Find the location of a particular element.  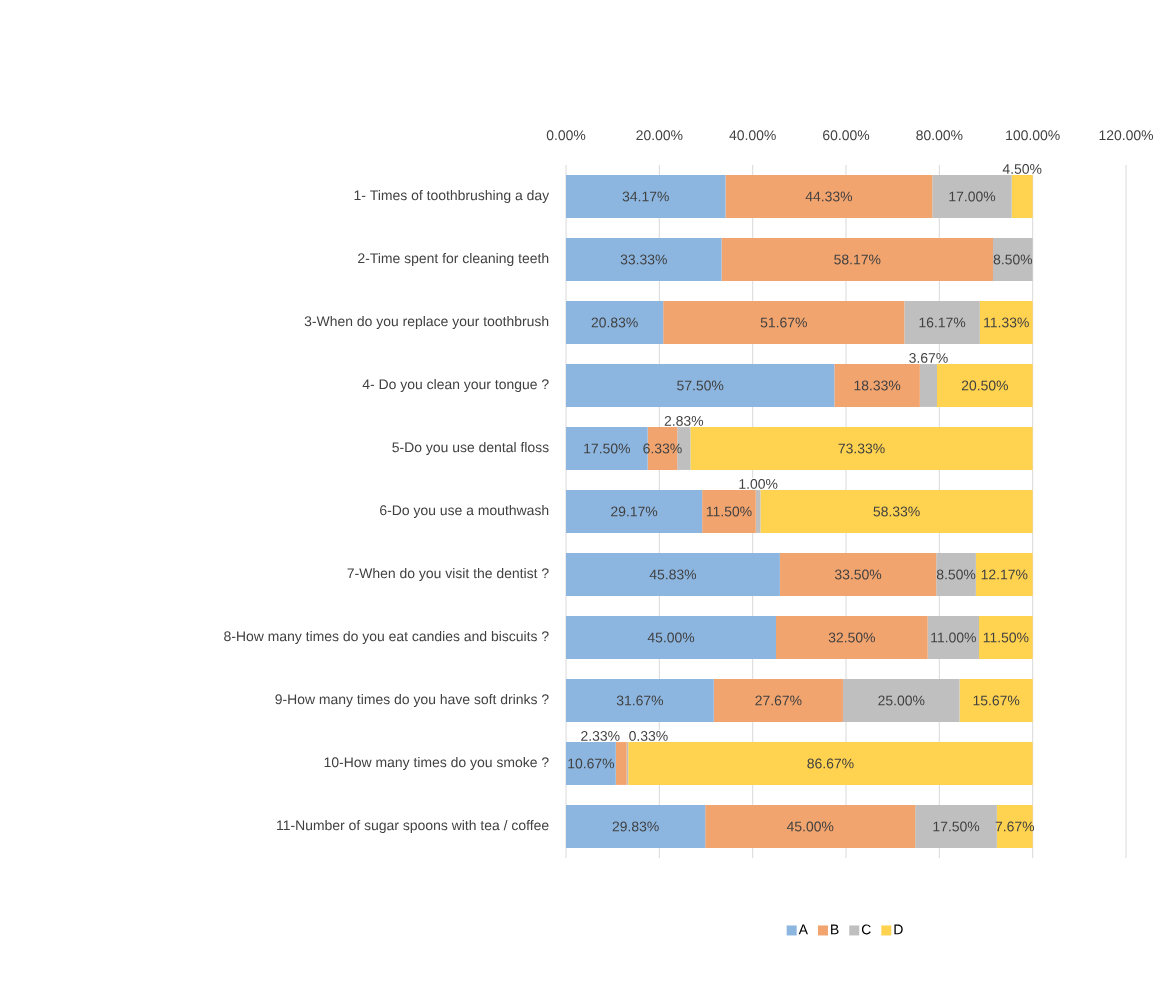

y-tick-label: 2-Time spent for cleaning teeth is located at coordinates (453, 259).